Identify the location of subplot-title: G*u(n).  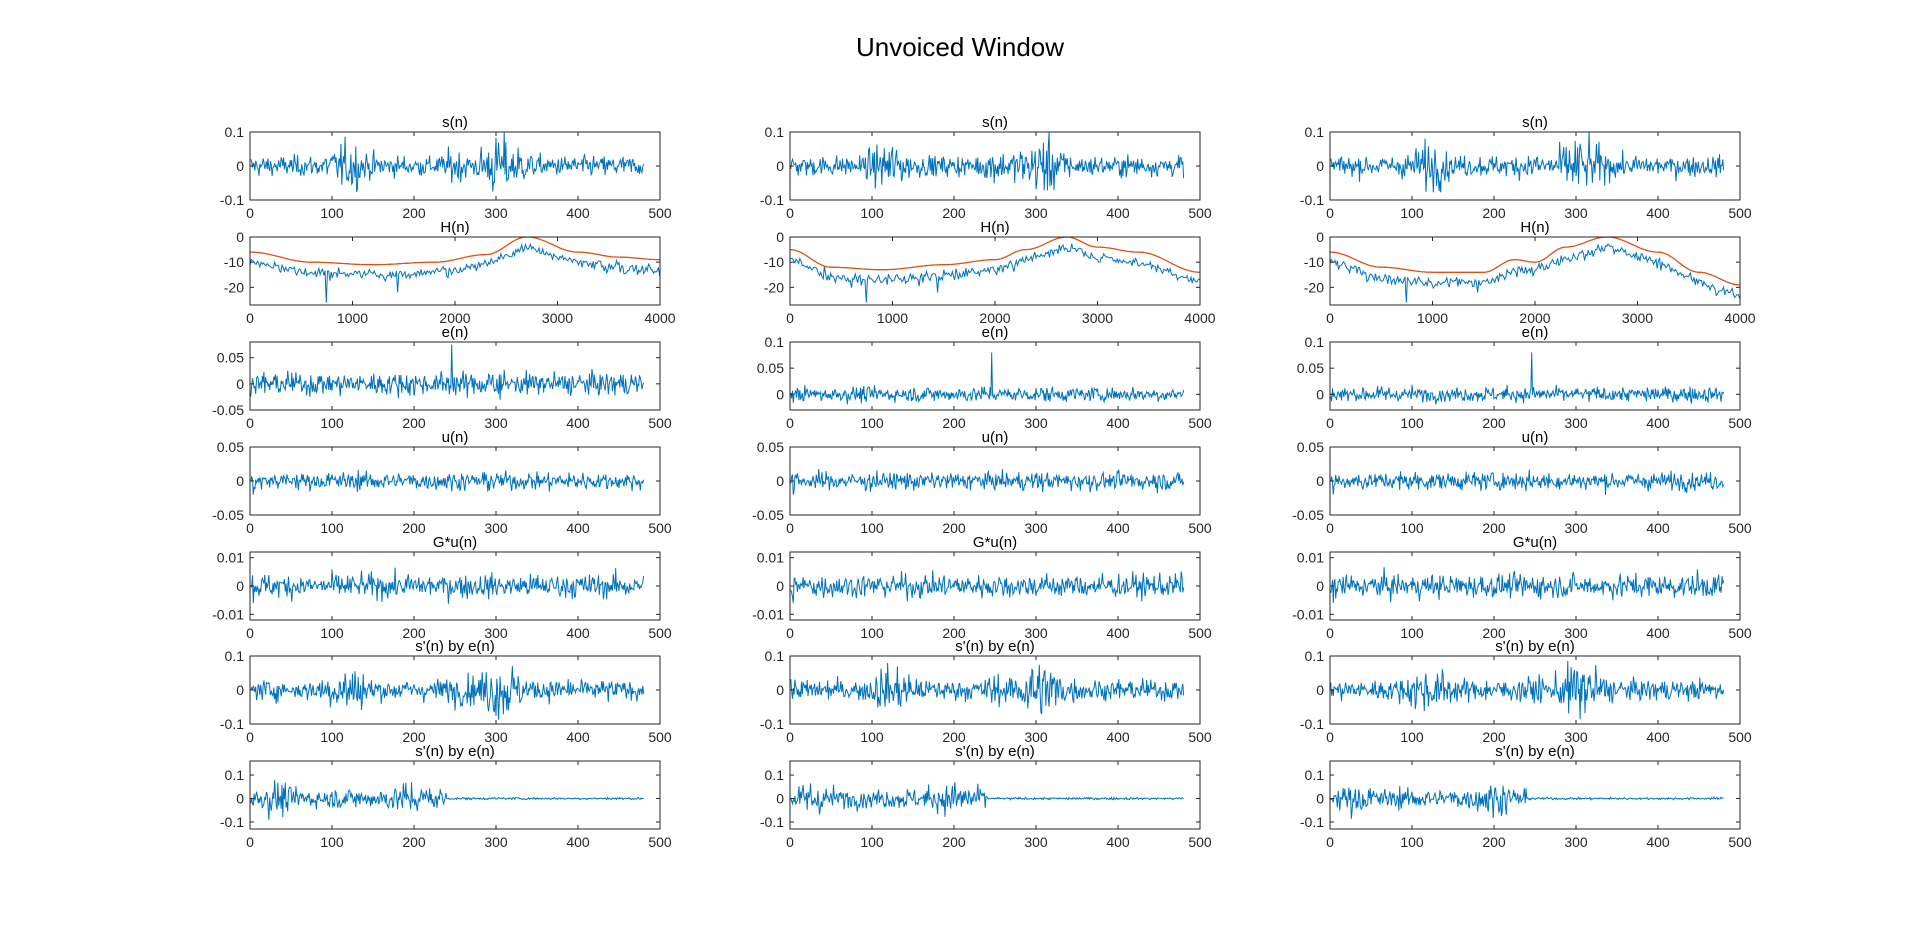
(455, 542).